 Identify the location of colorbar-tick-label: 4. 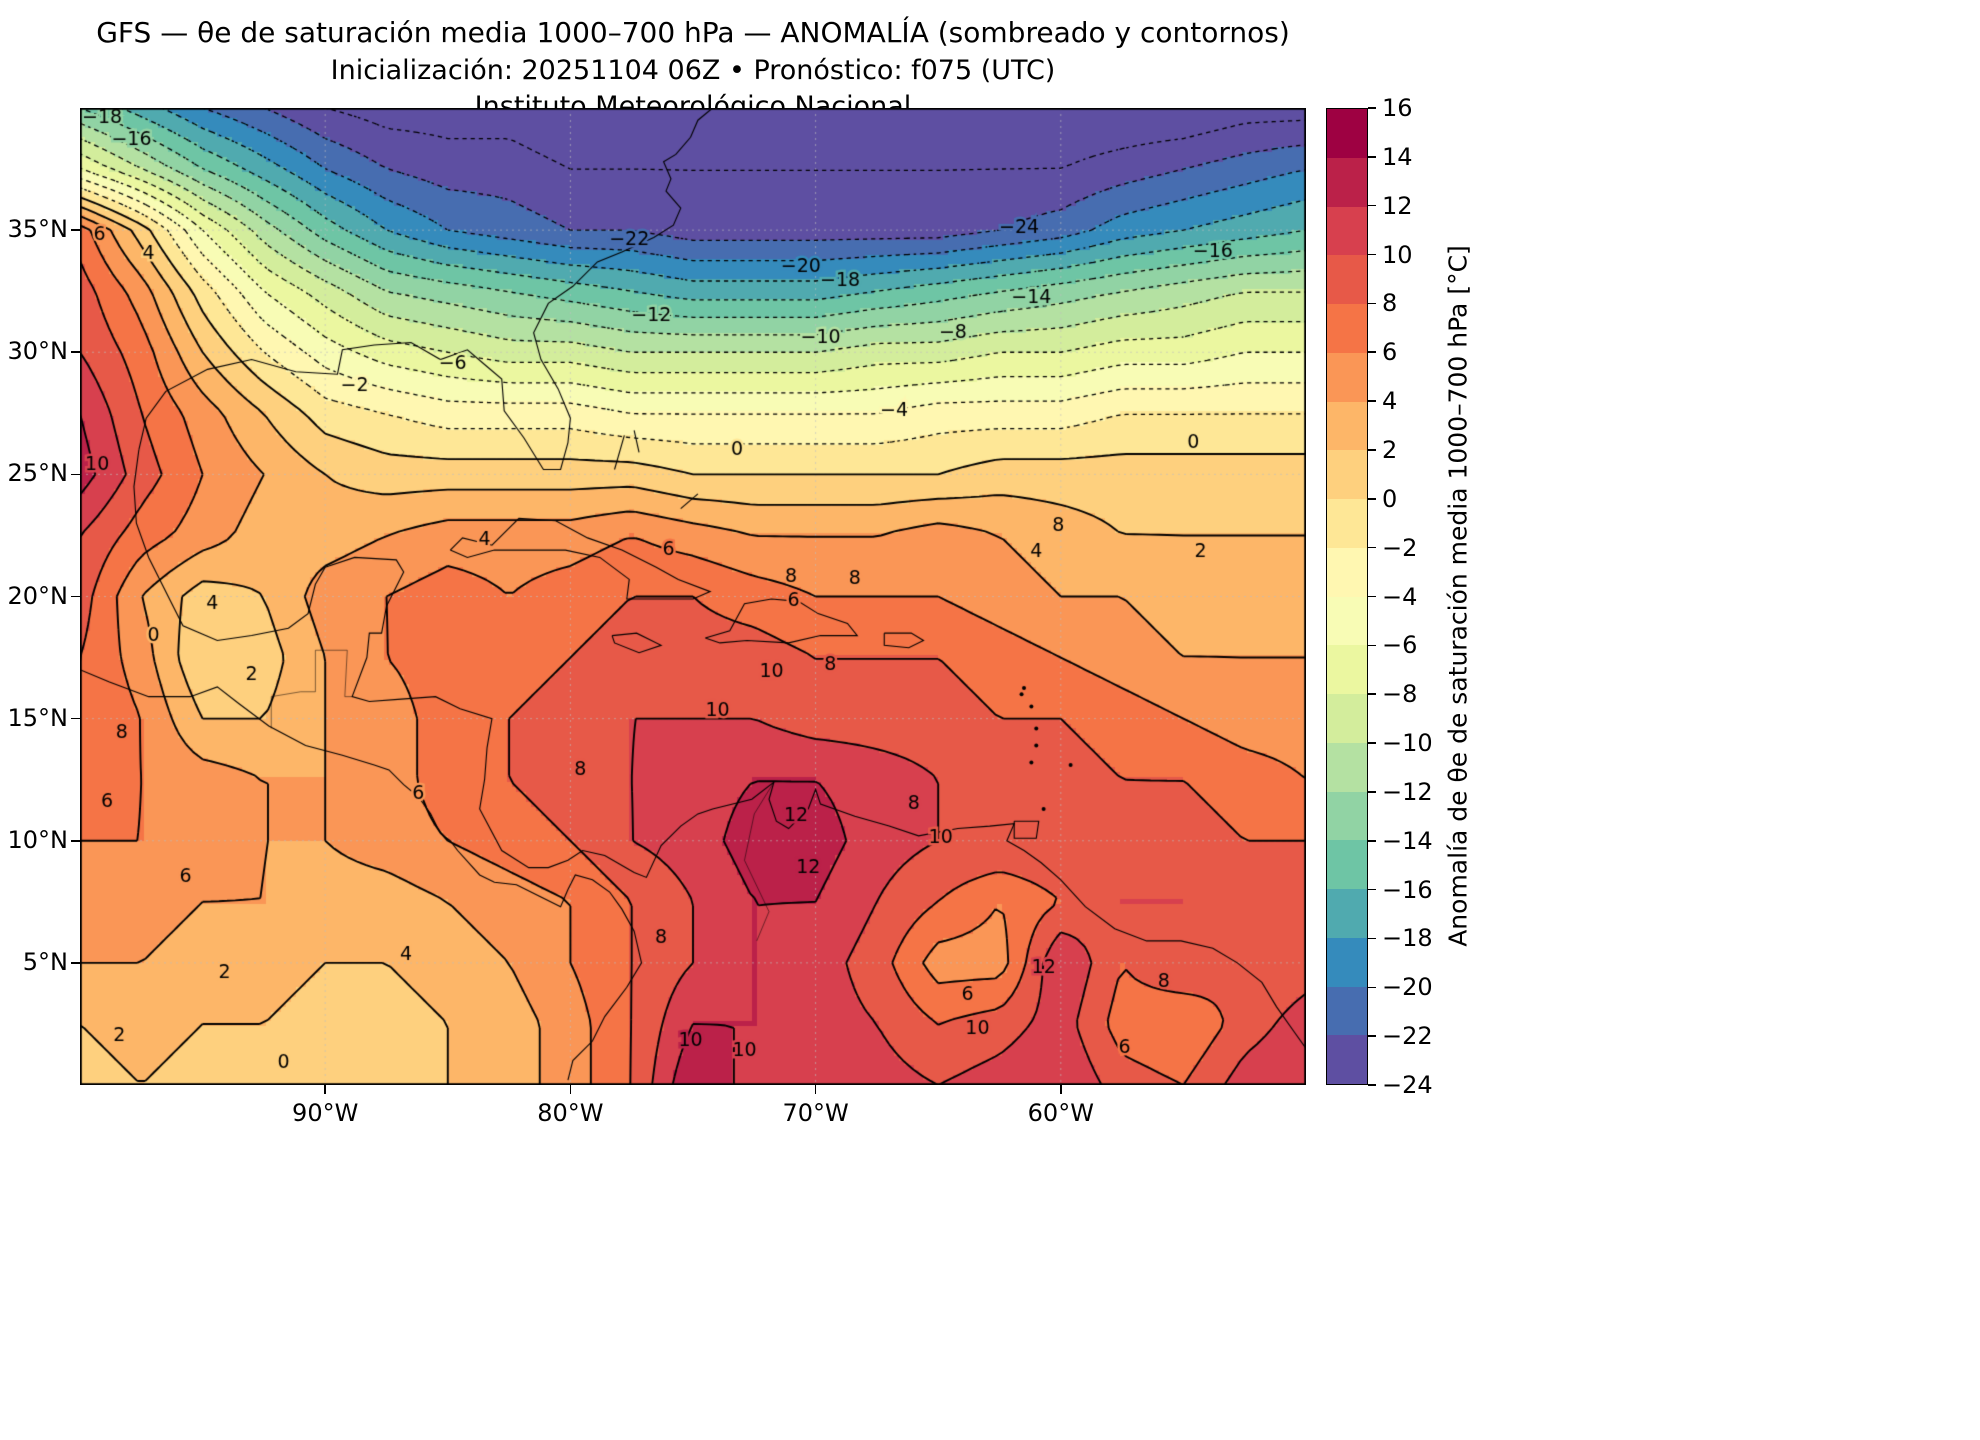
(1390, 401).